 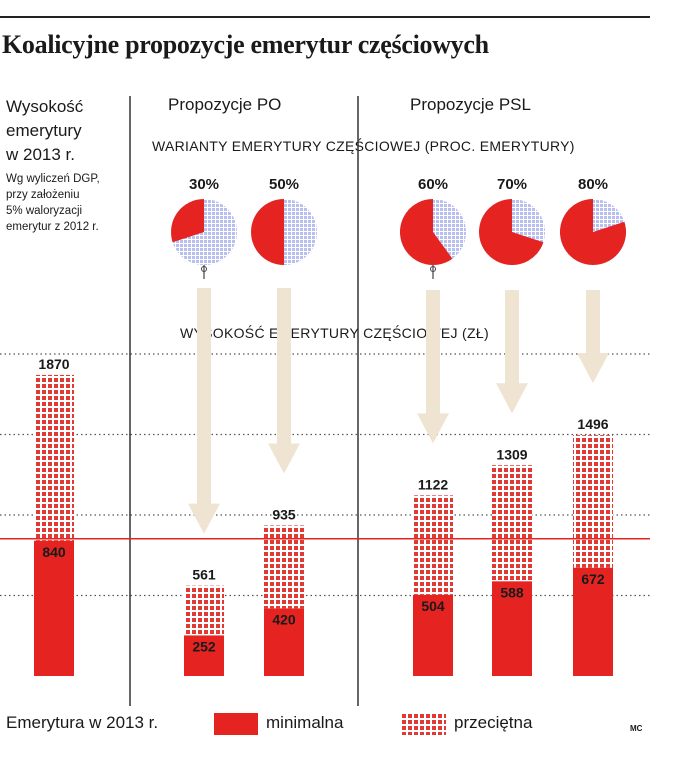 I want to click on bar-label-average: 1309, so click(x=511, y=454).